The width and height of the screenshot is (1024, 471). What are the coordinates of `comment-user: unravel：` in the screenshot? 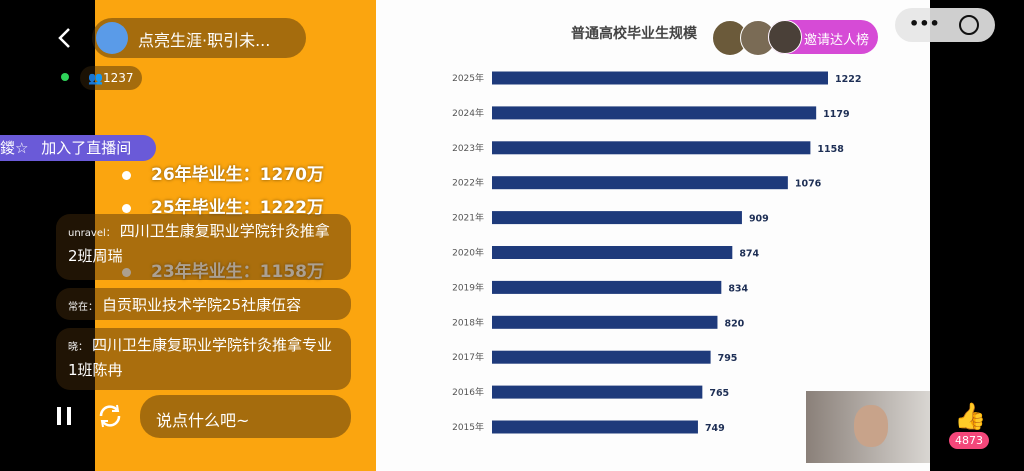 It's located at (92, 233).